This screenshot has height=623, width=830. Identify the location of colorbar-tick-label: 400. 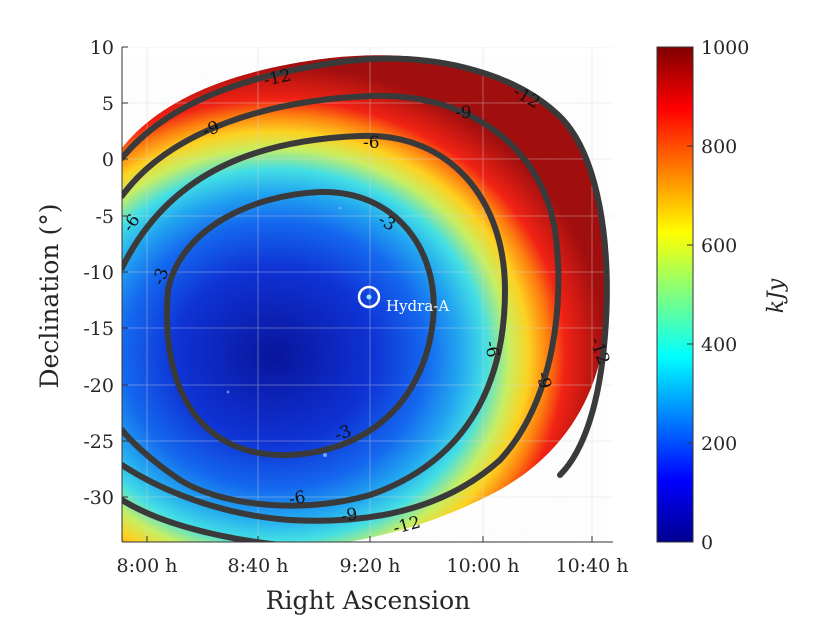
(719, 345).